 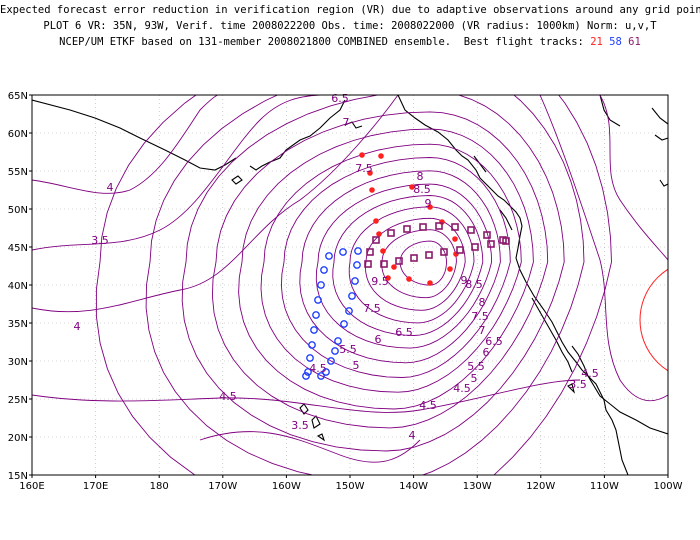 I want to click on contour-label: 8.5, so click(x=474, y=284).